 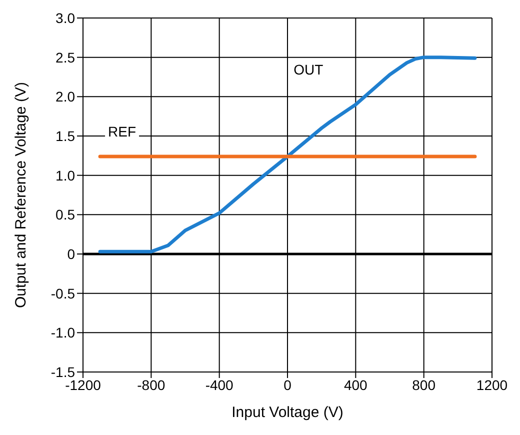 What do you see at coordinates (21, 195) in the screenshot?
I see `y-axis-title: Output and Reference Voltage (V)` at bounding box center [21, 195].